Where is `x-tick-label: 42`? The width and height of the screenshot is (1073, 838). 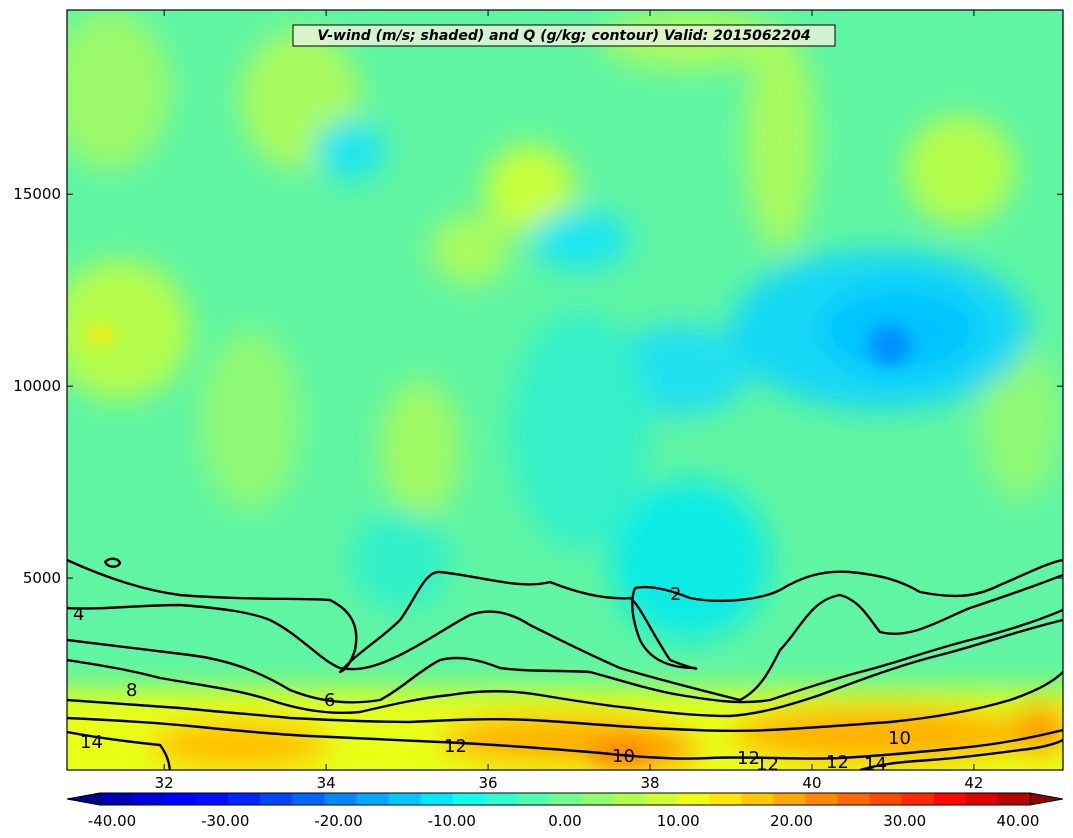
x-tick-label: 42 is located at coordinates (973, 783).